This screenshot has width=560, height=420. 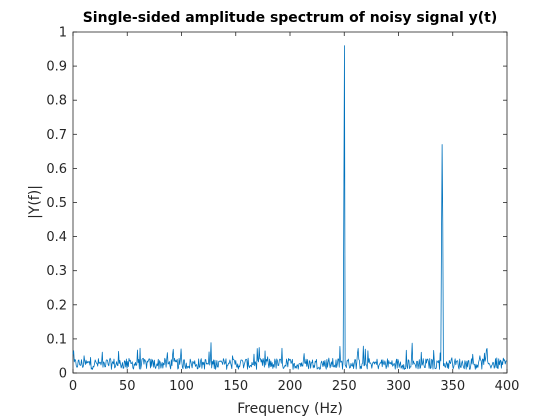 I want to click on y-tick-label: 0.2, so click(x=56, y=305).